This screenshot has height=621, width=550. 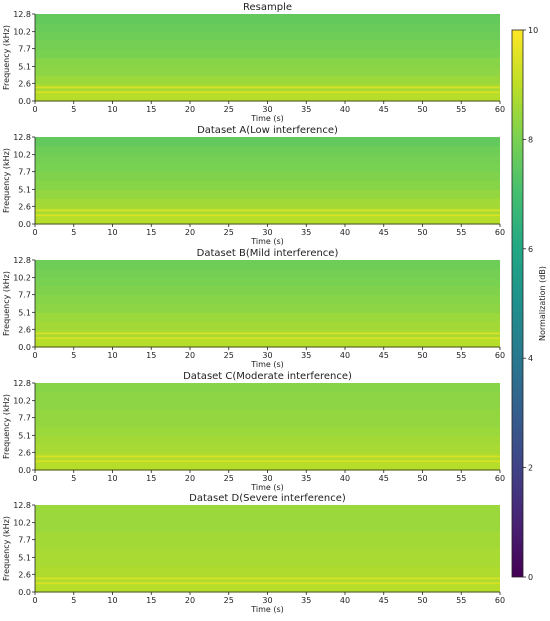 I want to click on colorbar-tick-label: 6, so click(x=530, y=249).